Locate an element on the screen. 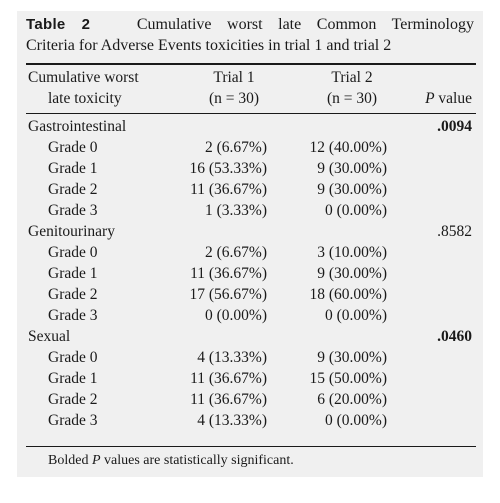  table-row: Grade 0 2 (6.67%) 3 (10.00%) is located at coordinates (250, 254).